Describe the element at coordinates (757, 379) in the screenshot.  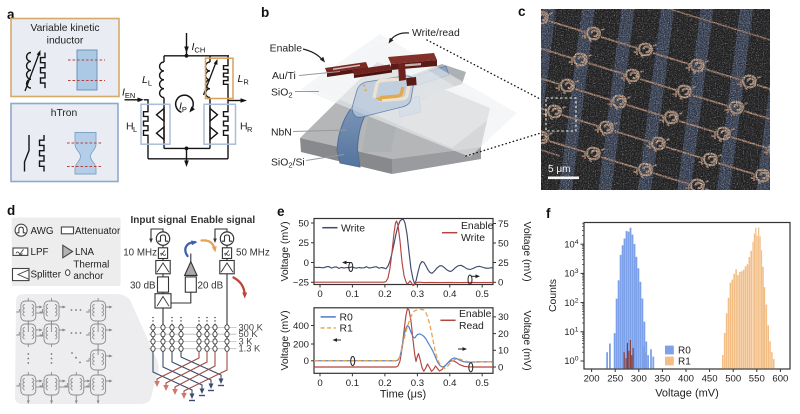
I see `svg-text: 550` at that location.